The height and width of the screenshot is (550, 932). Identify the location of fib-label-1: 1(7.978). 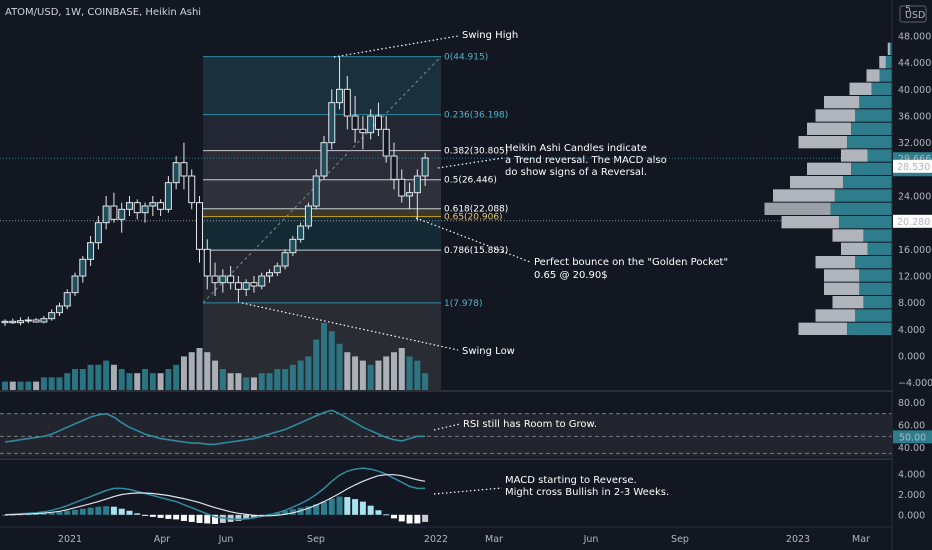
(463, 304).